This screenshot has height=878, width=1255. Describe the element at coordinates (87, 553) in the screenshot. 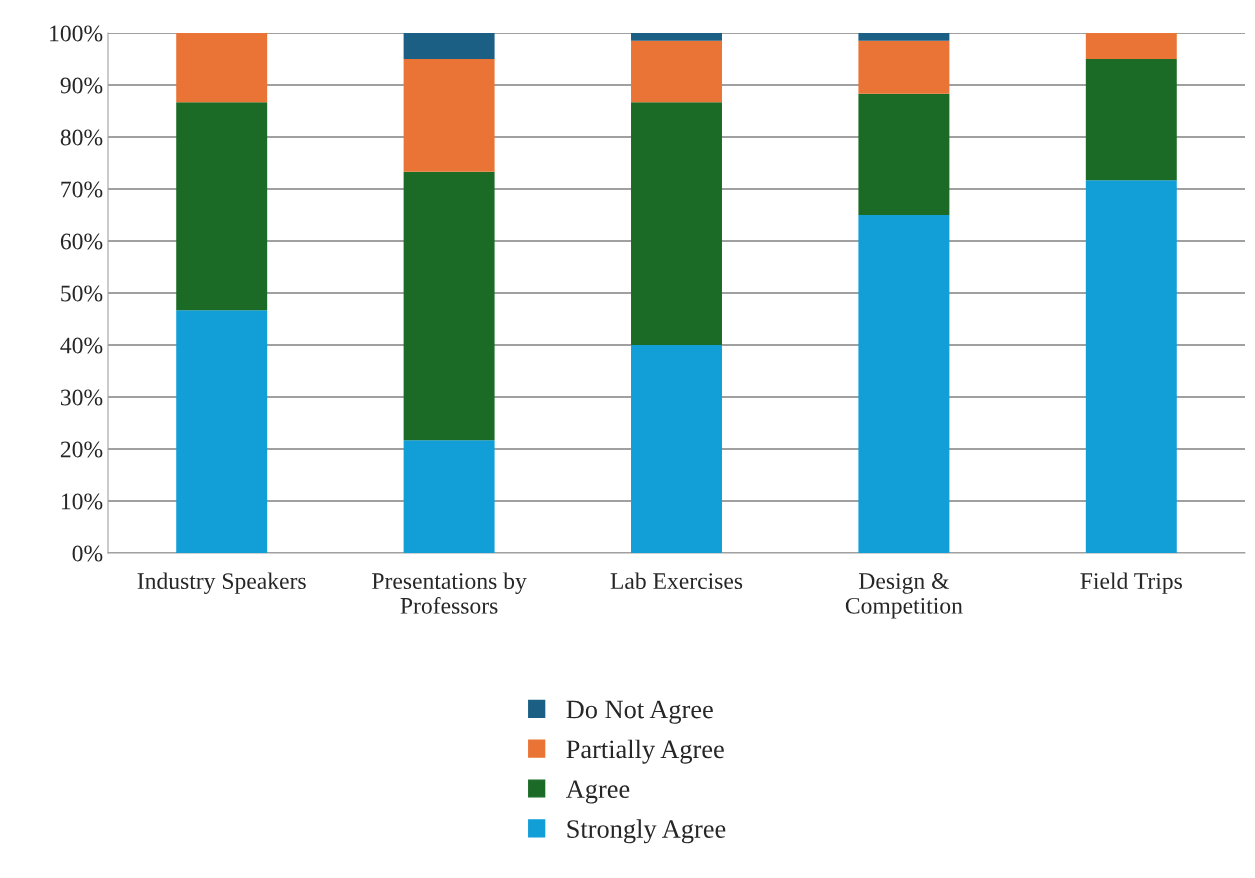

I see `y-tick-label: 0%` at that location.